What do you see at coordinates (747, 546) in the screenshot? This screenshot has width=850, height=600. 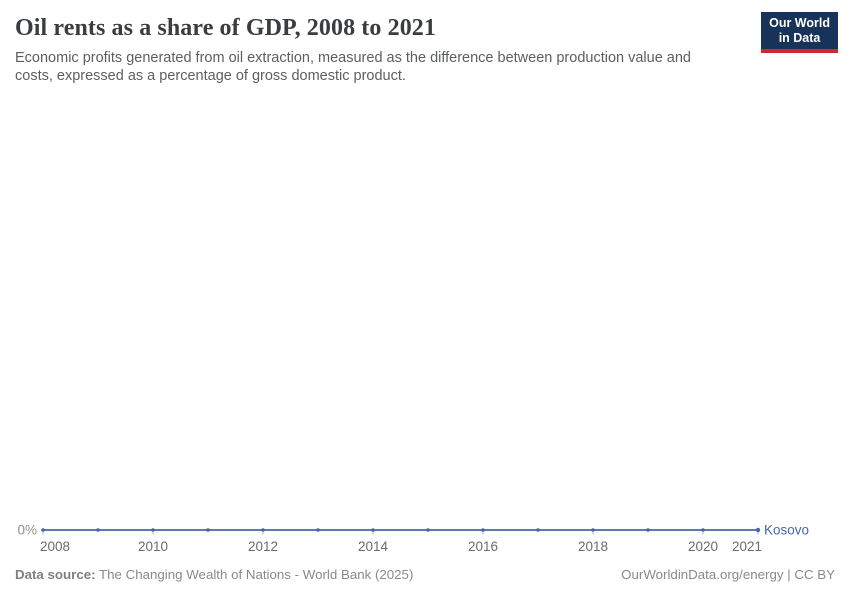 I see `x-axis-tick-label: 2021` at bounding box center [747, 546].